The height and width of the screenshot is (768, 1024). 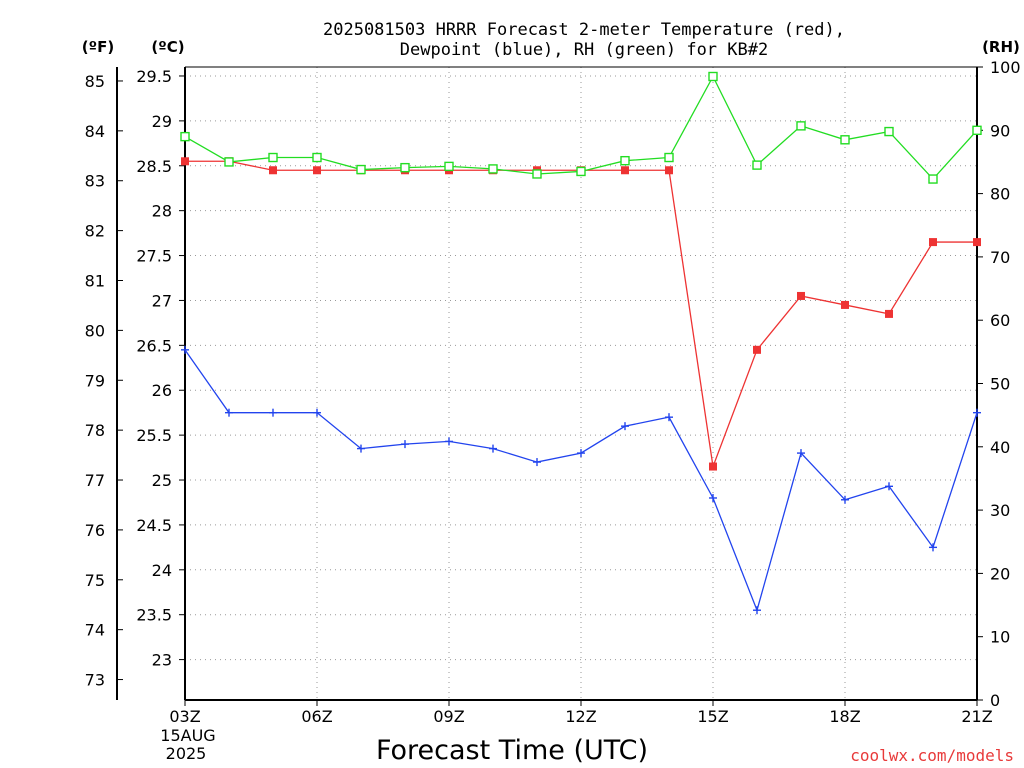 What do you see at coordinates (1001, 47) in the screenshot?
I see `unit-label-rh: (RH)` at bounding box center [1001, 47].